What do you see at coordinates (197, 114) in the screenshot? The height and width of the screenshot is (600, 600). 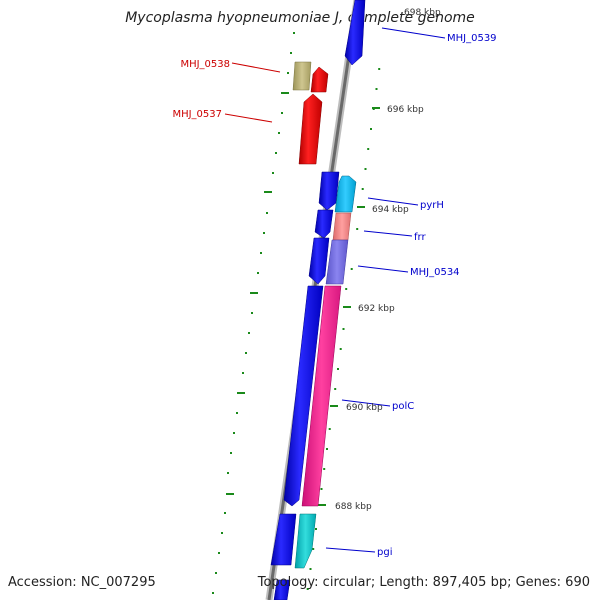 I see `gene-label: MHJ_0537` at bounding box center [197, 114].